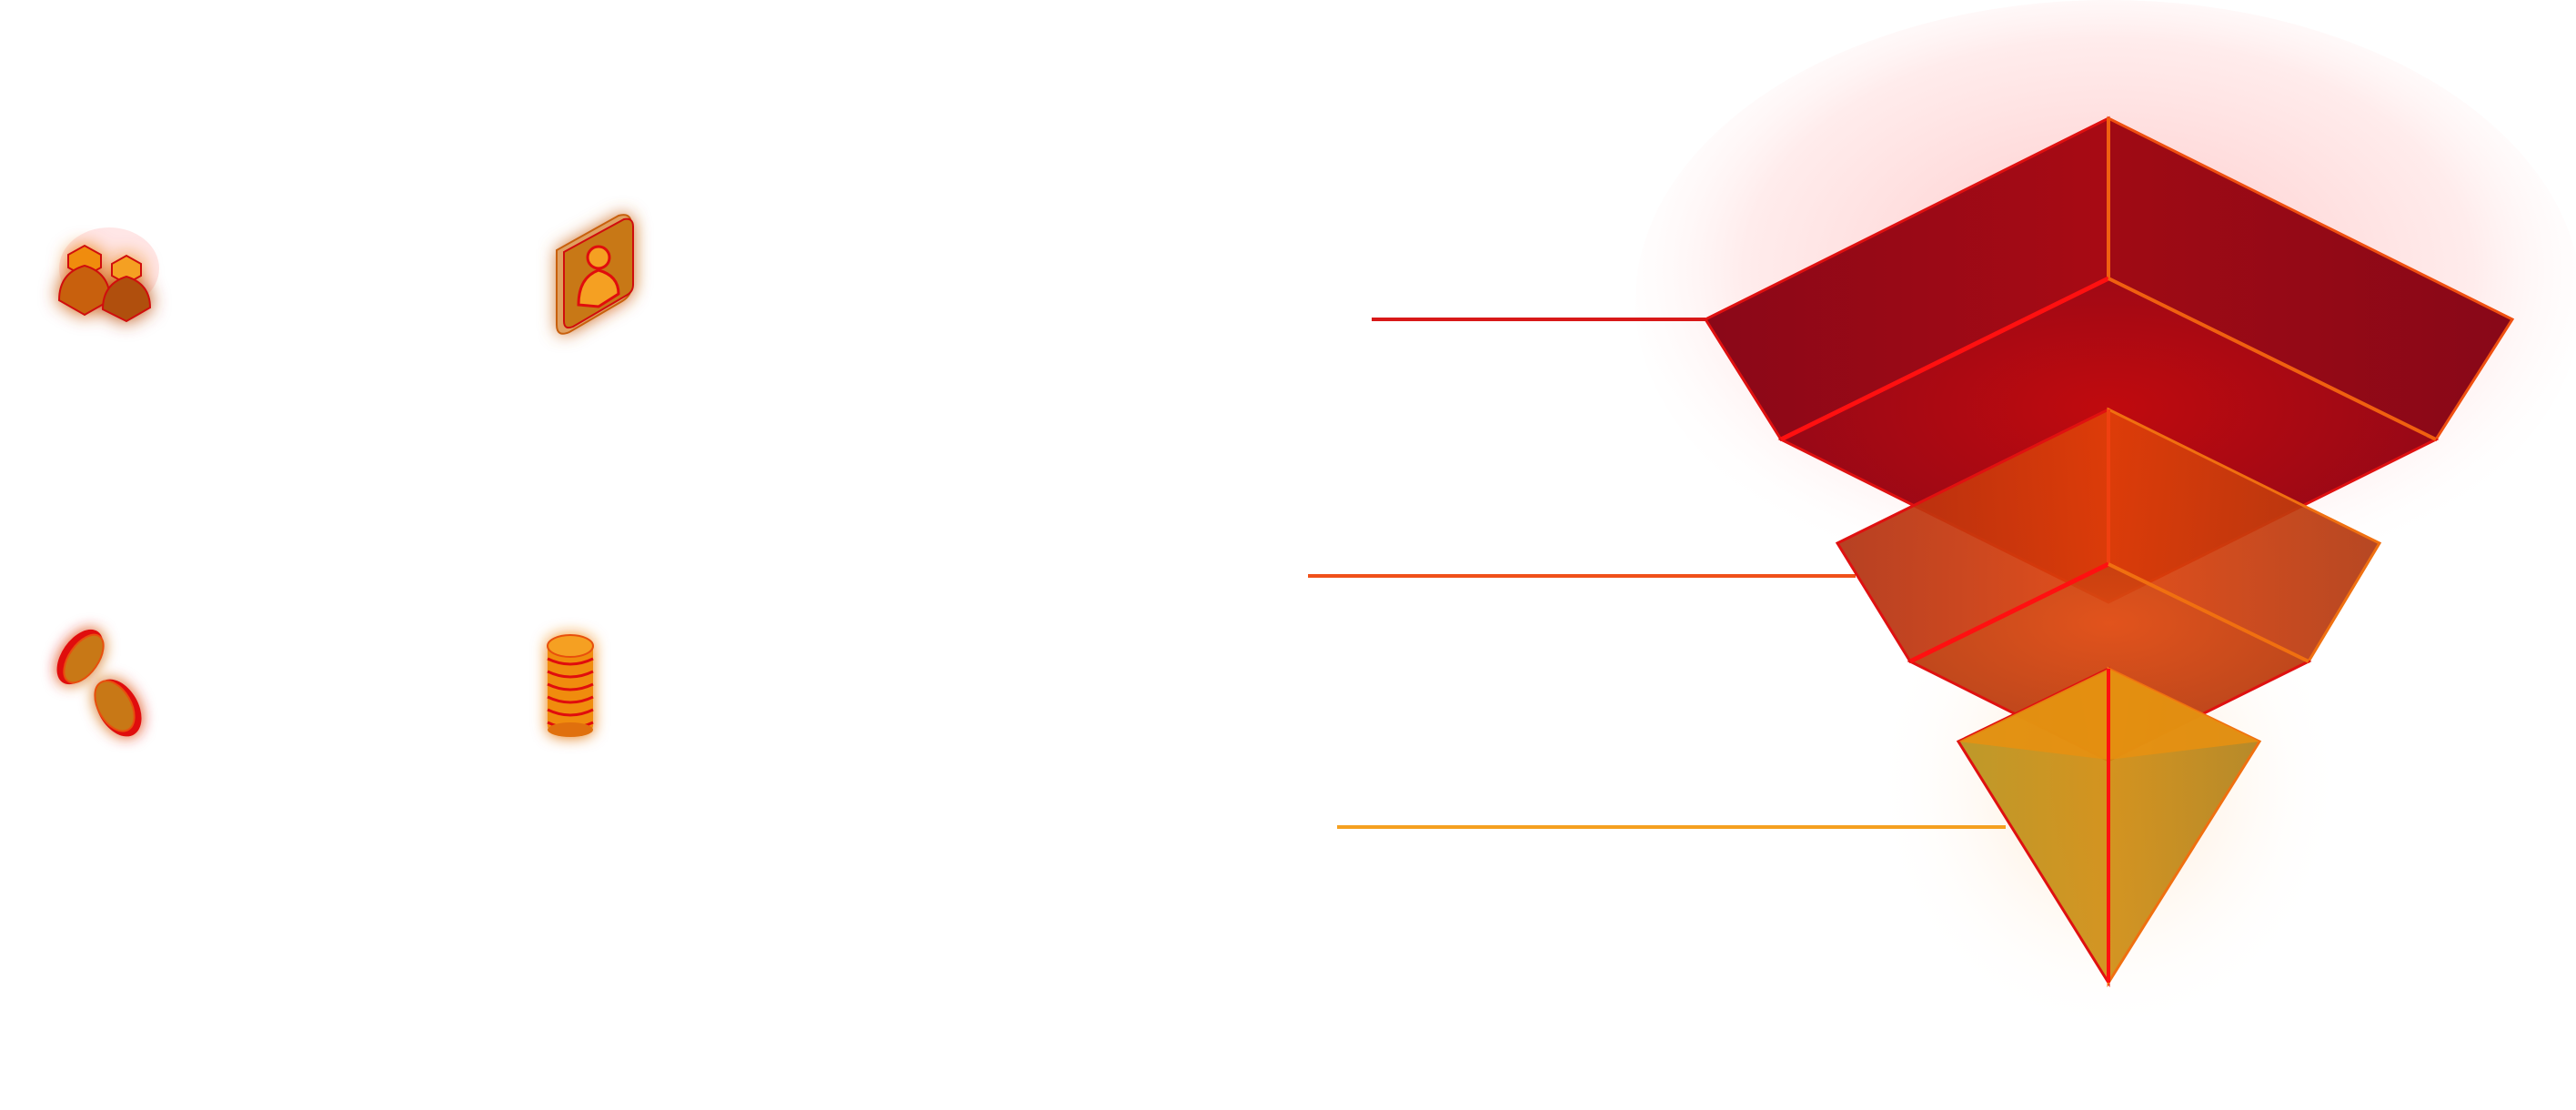 The width and height of the screenshot is (2576, 1110). Describe the element at coordinates (2109, 827) in the screenshot. I see `funnel-tier-bottom` at that location.